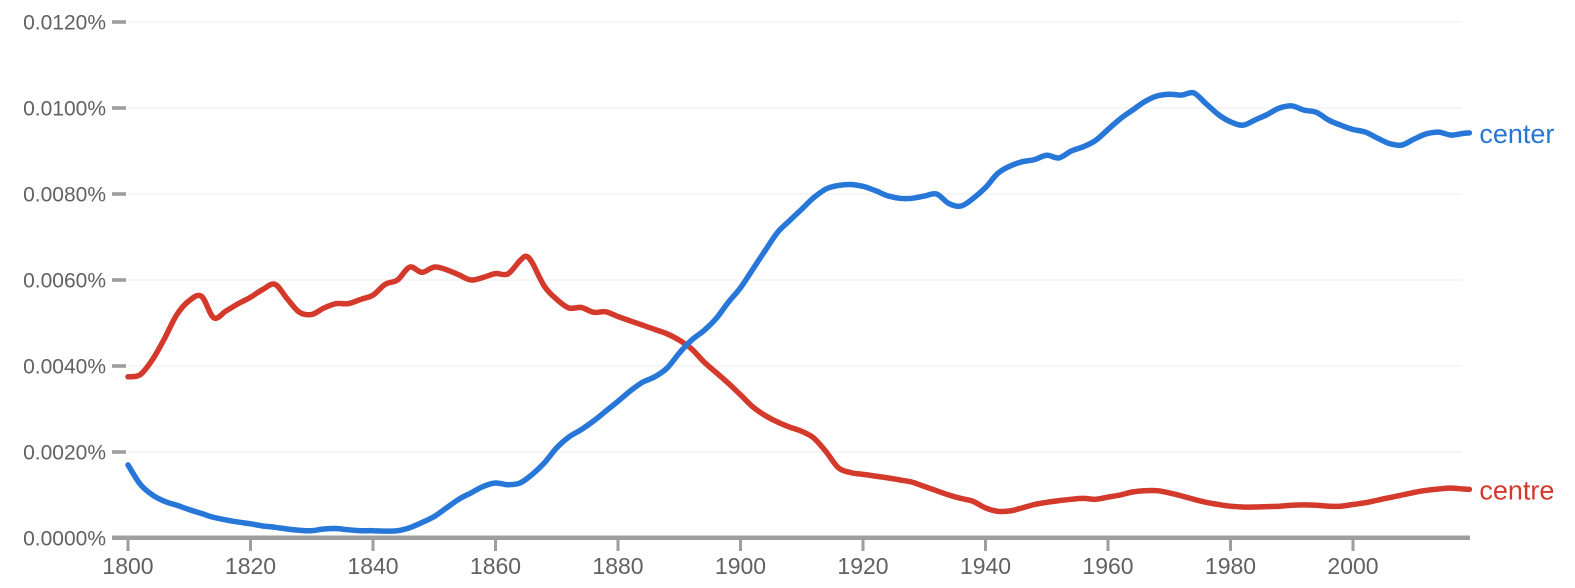 This screenshot has height=588, width=1575. I want to click on y-tick-label: 0.0060%, so click(64, 281).